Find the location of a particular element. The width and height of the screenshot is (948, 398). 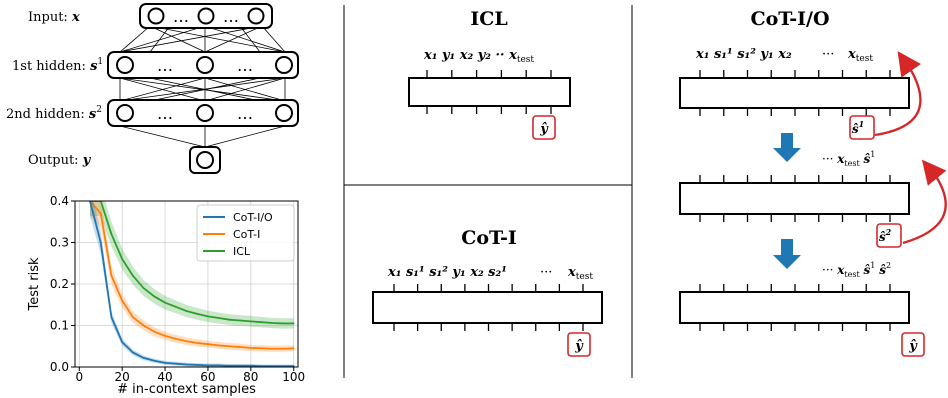

cotio-output-1: ŝ1 is located at coordinates (858, 127).